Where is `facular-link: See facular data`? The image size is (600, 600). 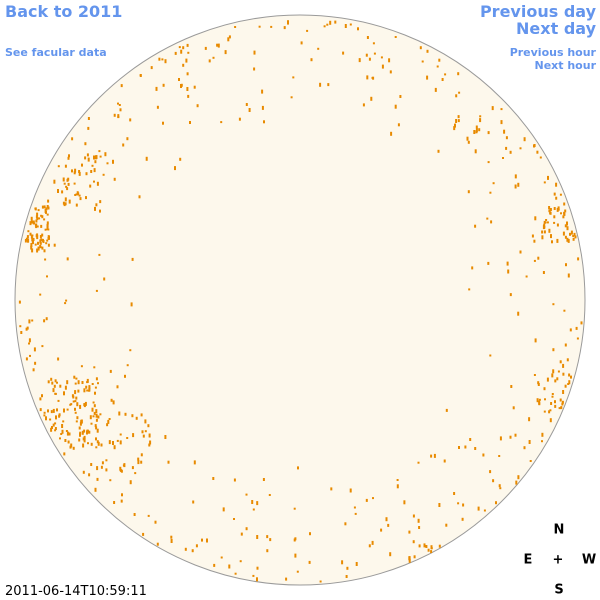
facular-link: See facular data is located at coordinates (56, 52).